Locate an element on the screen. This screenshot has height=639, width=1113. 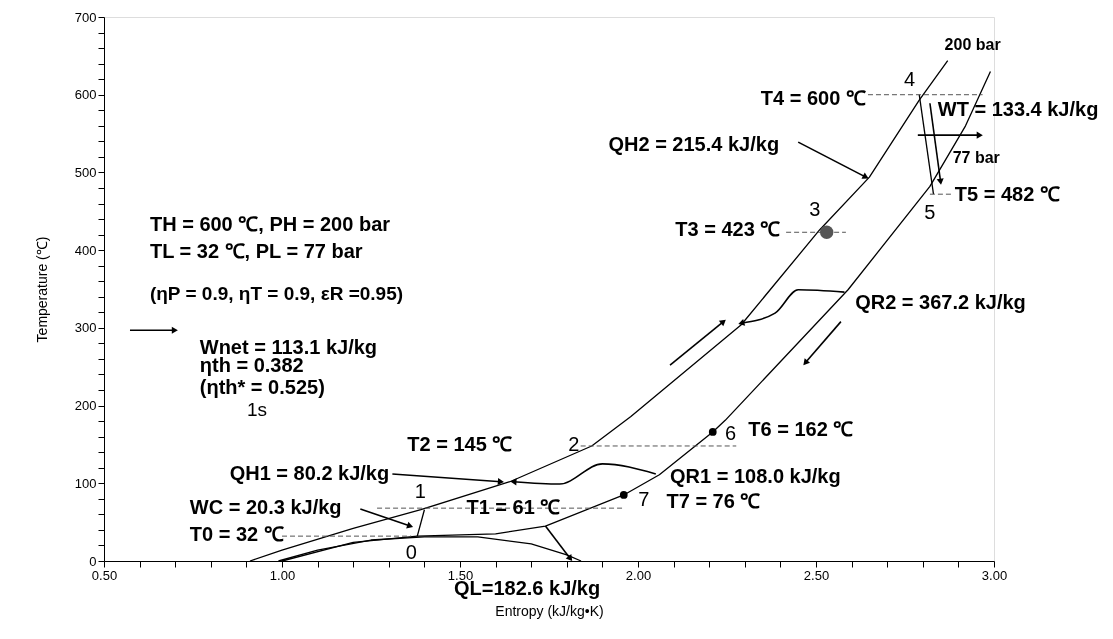
annotation: 3 is located at coordinates (815, 208).